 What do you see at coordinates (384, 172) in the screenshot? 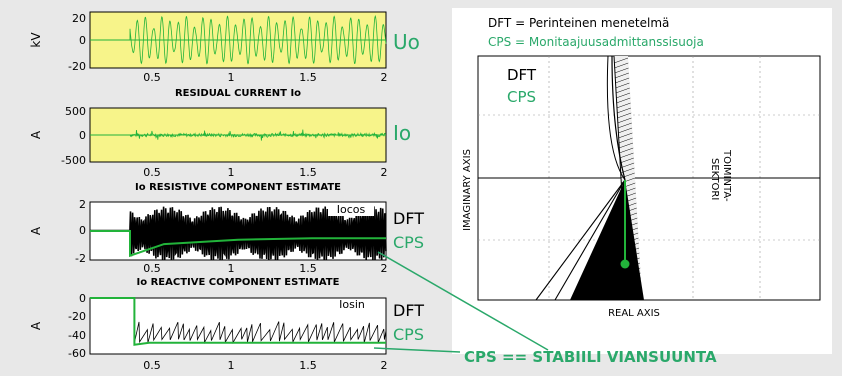
I see `panel-io-xtick-3: 2` at bounding box center [384, 172].